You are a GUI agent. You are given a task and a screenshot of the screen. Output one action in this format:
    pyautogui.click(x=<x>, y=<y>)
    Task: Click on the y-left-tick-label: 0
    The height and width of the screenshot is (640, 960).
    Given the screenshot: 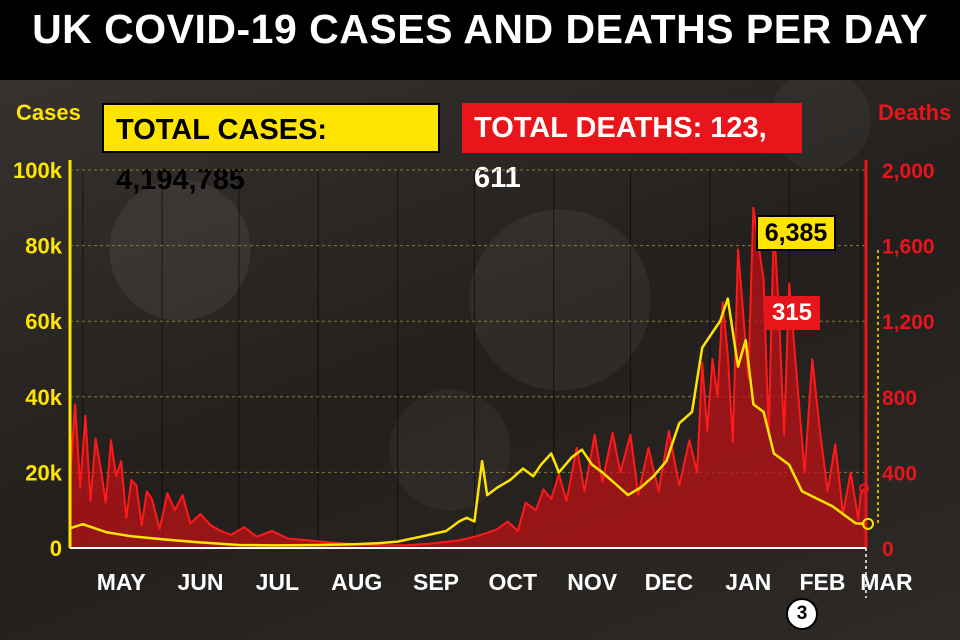 What is the action you would take?
    pyautogui.click(x=56, y=548)
    